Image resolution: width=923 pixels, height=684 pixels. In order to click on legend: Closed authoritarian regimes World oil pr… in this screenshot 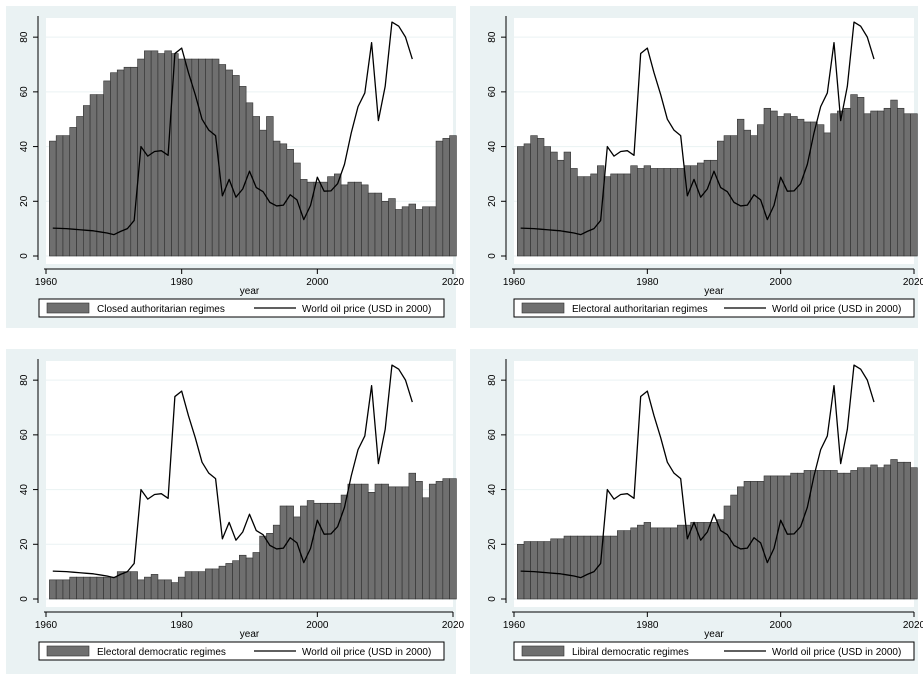, I will do `click(241, 308)`.